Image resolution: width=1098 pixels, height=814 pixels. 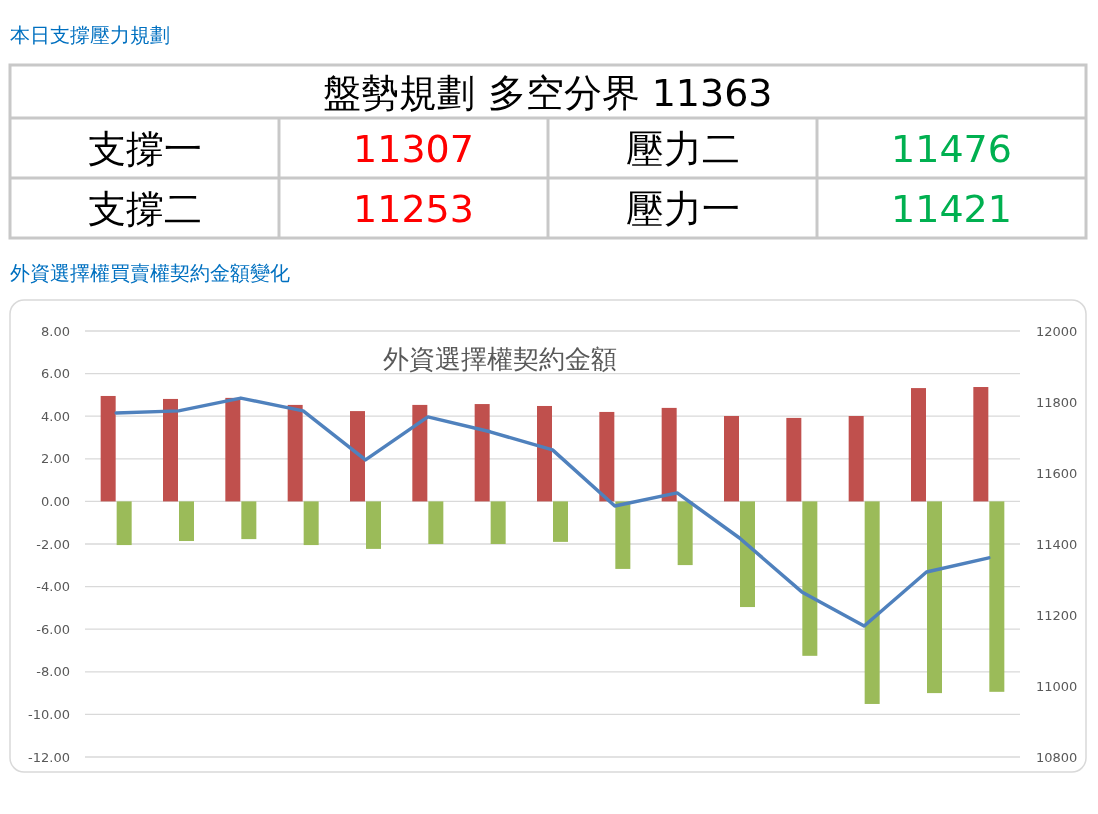 I want to click on data-label: 11307, so click(x=413, y=149).